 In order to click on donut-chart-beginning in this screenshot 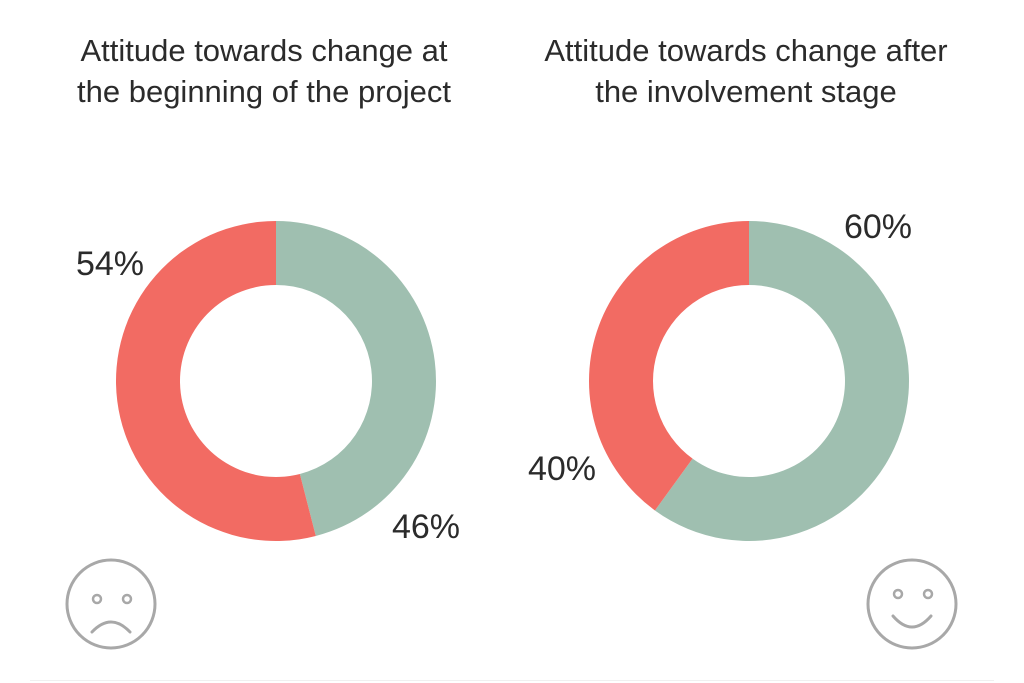, I will do `click(276, 381)`.